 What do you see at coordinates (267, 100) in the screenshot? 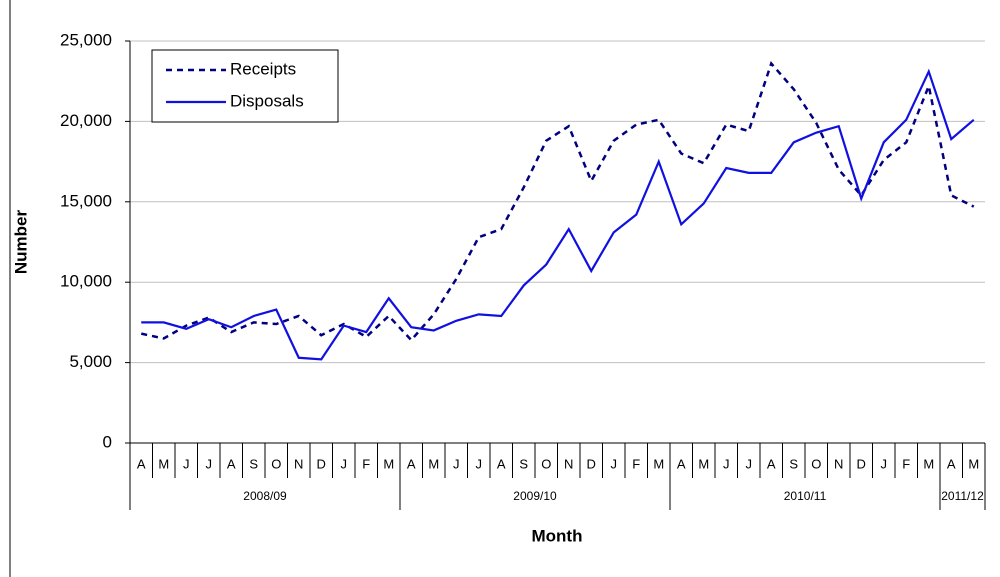
I see `legend-label: Disposals` at bounding box center [267, 100].